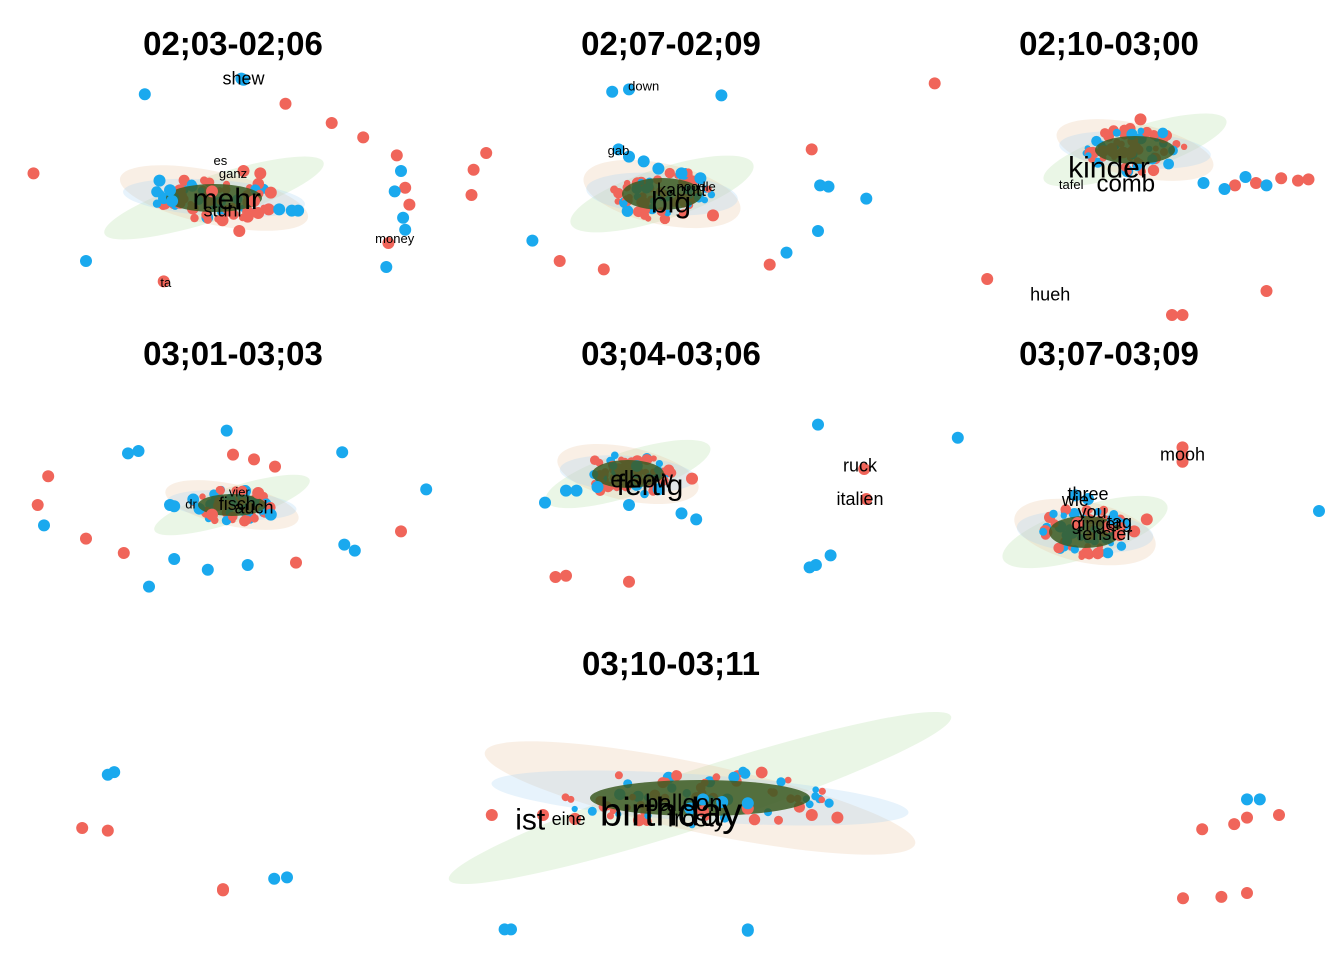  I want to click on word-label: ginger, so click(1096, 524).